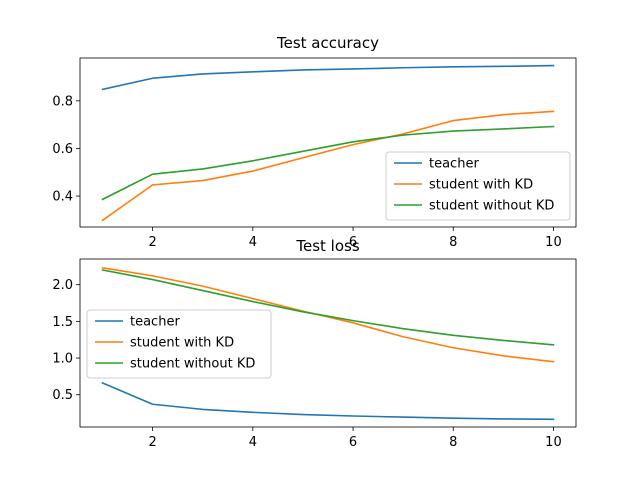 This screenshot has height=480, width=640. I want to click on chart-title-loss: Test loss, so click(327, 246).